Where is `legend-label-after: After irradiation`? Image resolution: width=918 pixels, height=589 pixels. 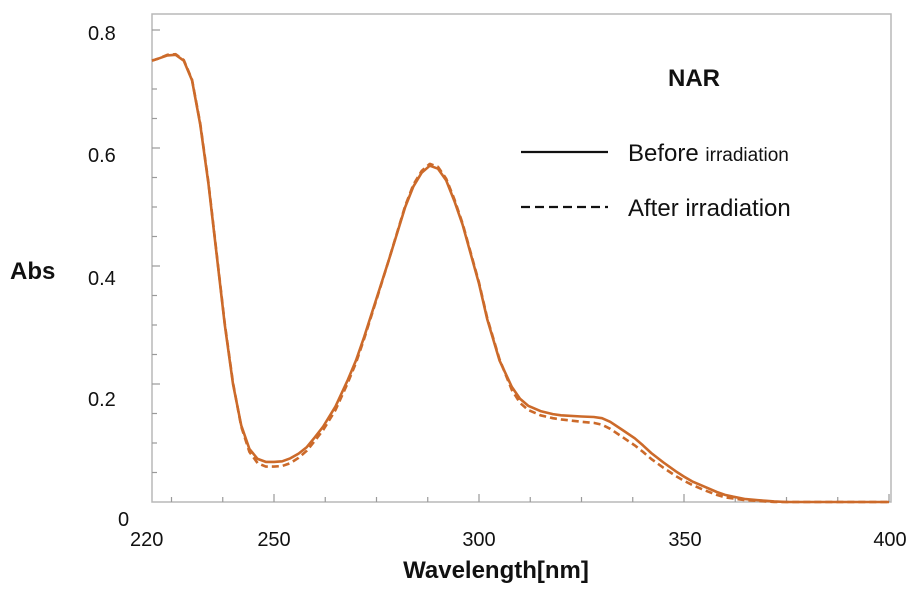
legend-label-after: After irradiation is located at coordinates (709, 208).